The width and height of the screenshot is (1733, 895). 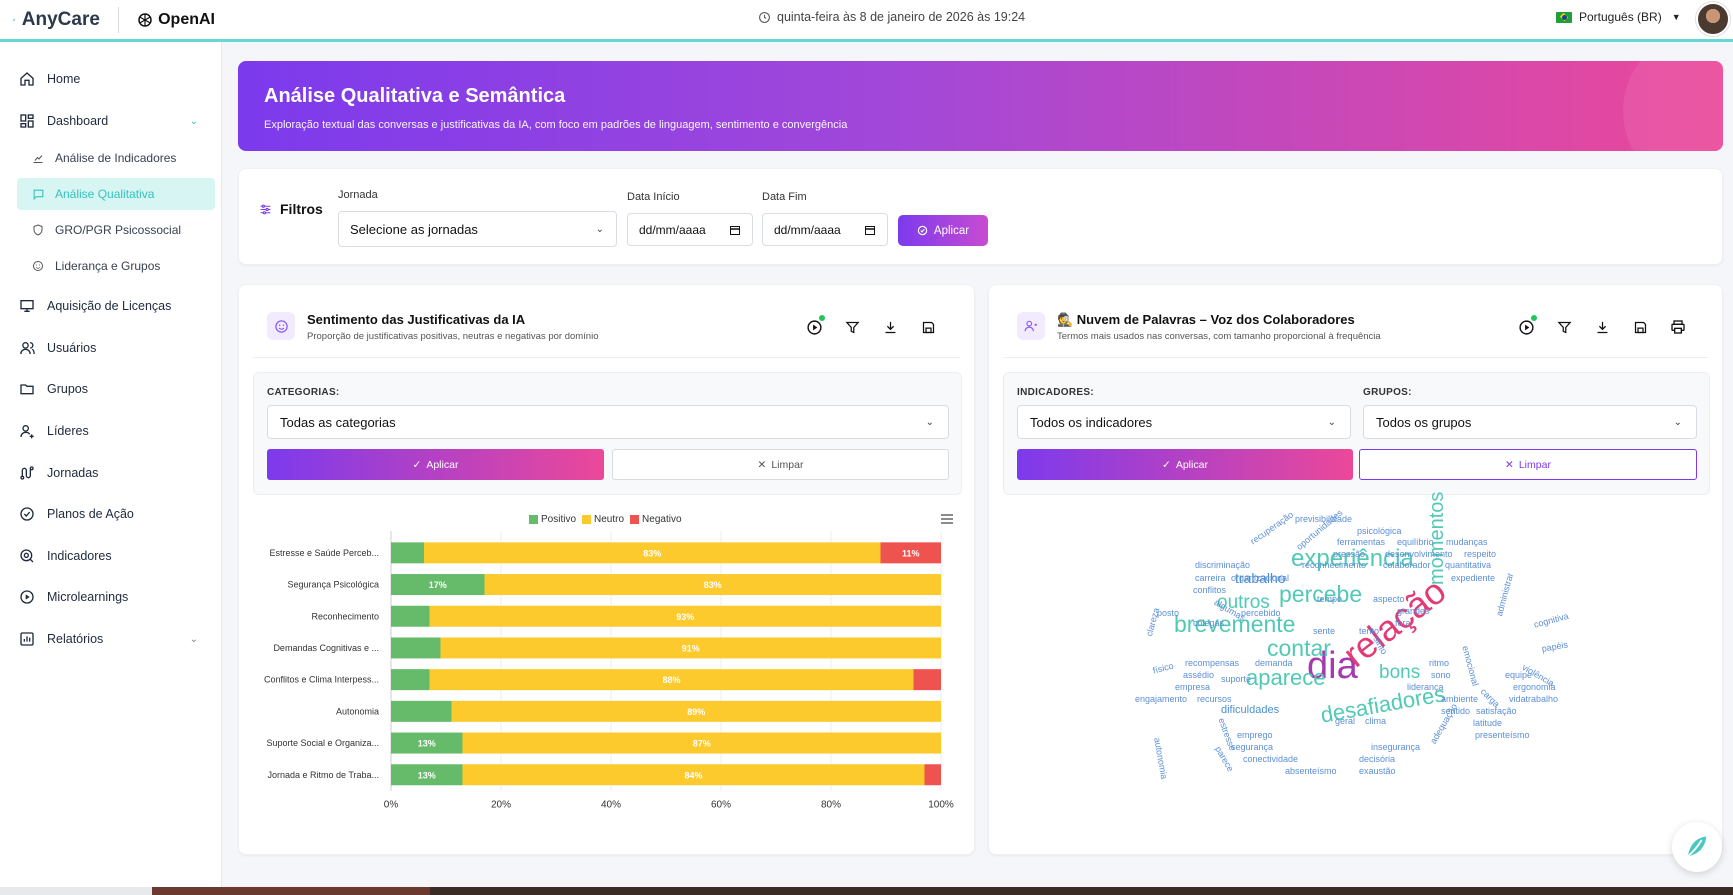 I want to click on word-cloud-term: demanda, so click(x=1274, y=663).